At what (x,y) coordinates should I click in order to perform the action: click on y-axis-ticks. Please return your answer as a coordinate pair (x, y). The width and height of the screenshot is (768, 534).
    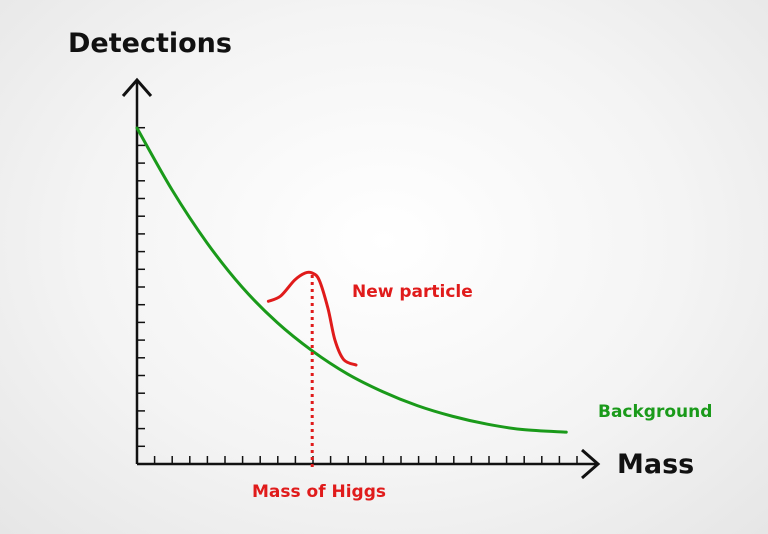
    Looking at the image, I should click on (141, 287).